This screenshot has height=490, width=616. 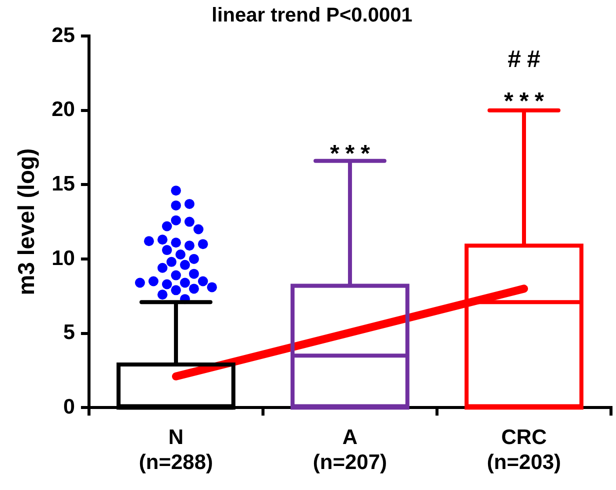 What do you see at coordinates (312, 15) in the screenshot?
I see `chart-title: linear trend P<0.0001` at bounding box center [312, 15].